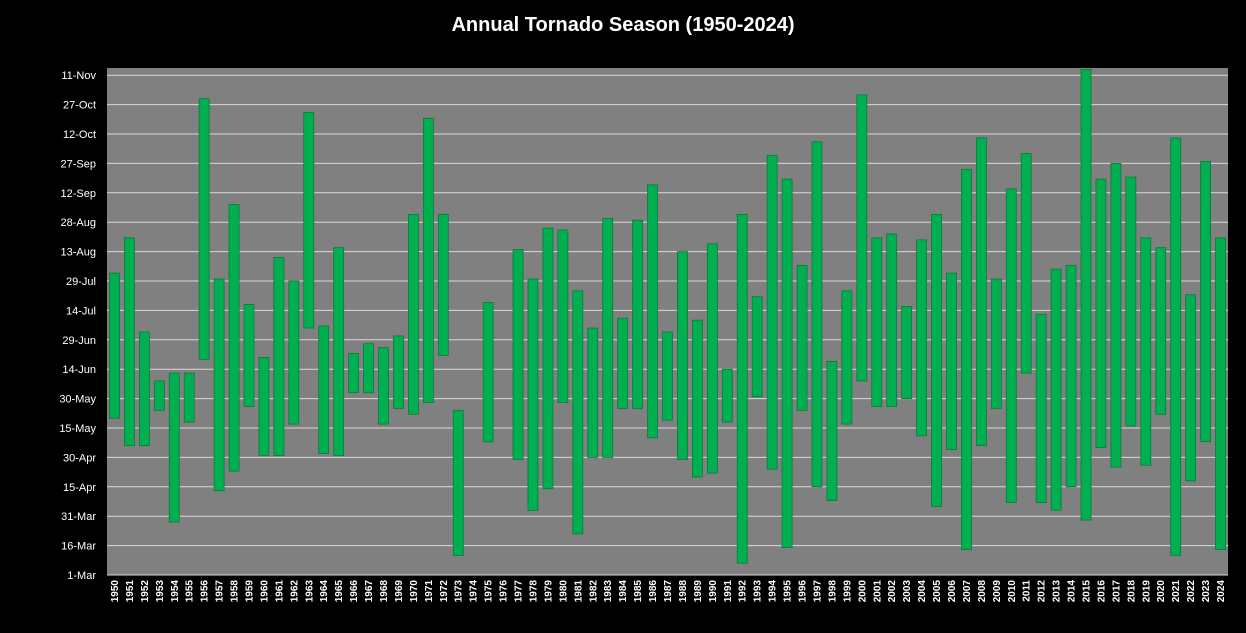 The width and height of the screenshot is (1246, 633). Describe the element at coordinates (474, 591) in the screenshot. I see `x-tick-label: 1974` at that location.